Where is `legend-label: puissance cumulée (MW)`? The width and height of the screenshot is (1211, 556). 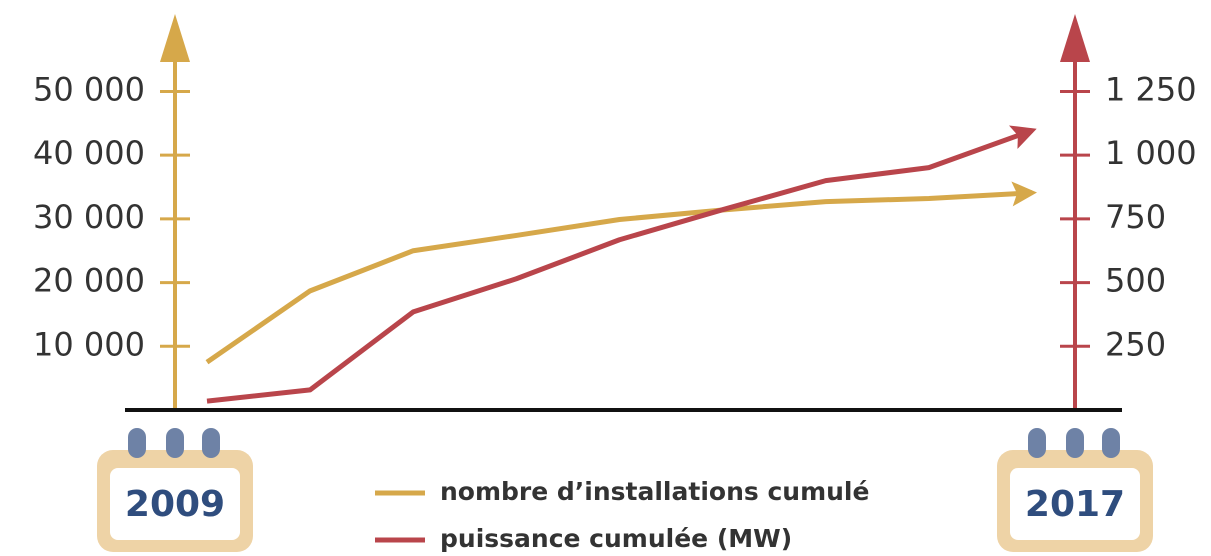
legend-label: puissance cumulée (MW) is located at coordinates (616, 538).